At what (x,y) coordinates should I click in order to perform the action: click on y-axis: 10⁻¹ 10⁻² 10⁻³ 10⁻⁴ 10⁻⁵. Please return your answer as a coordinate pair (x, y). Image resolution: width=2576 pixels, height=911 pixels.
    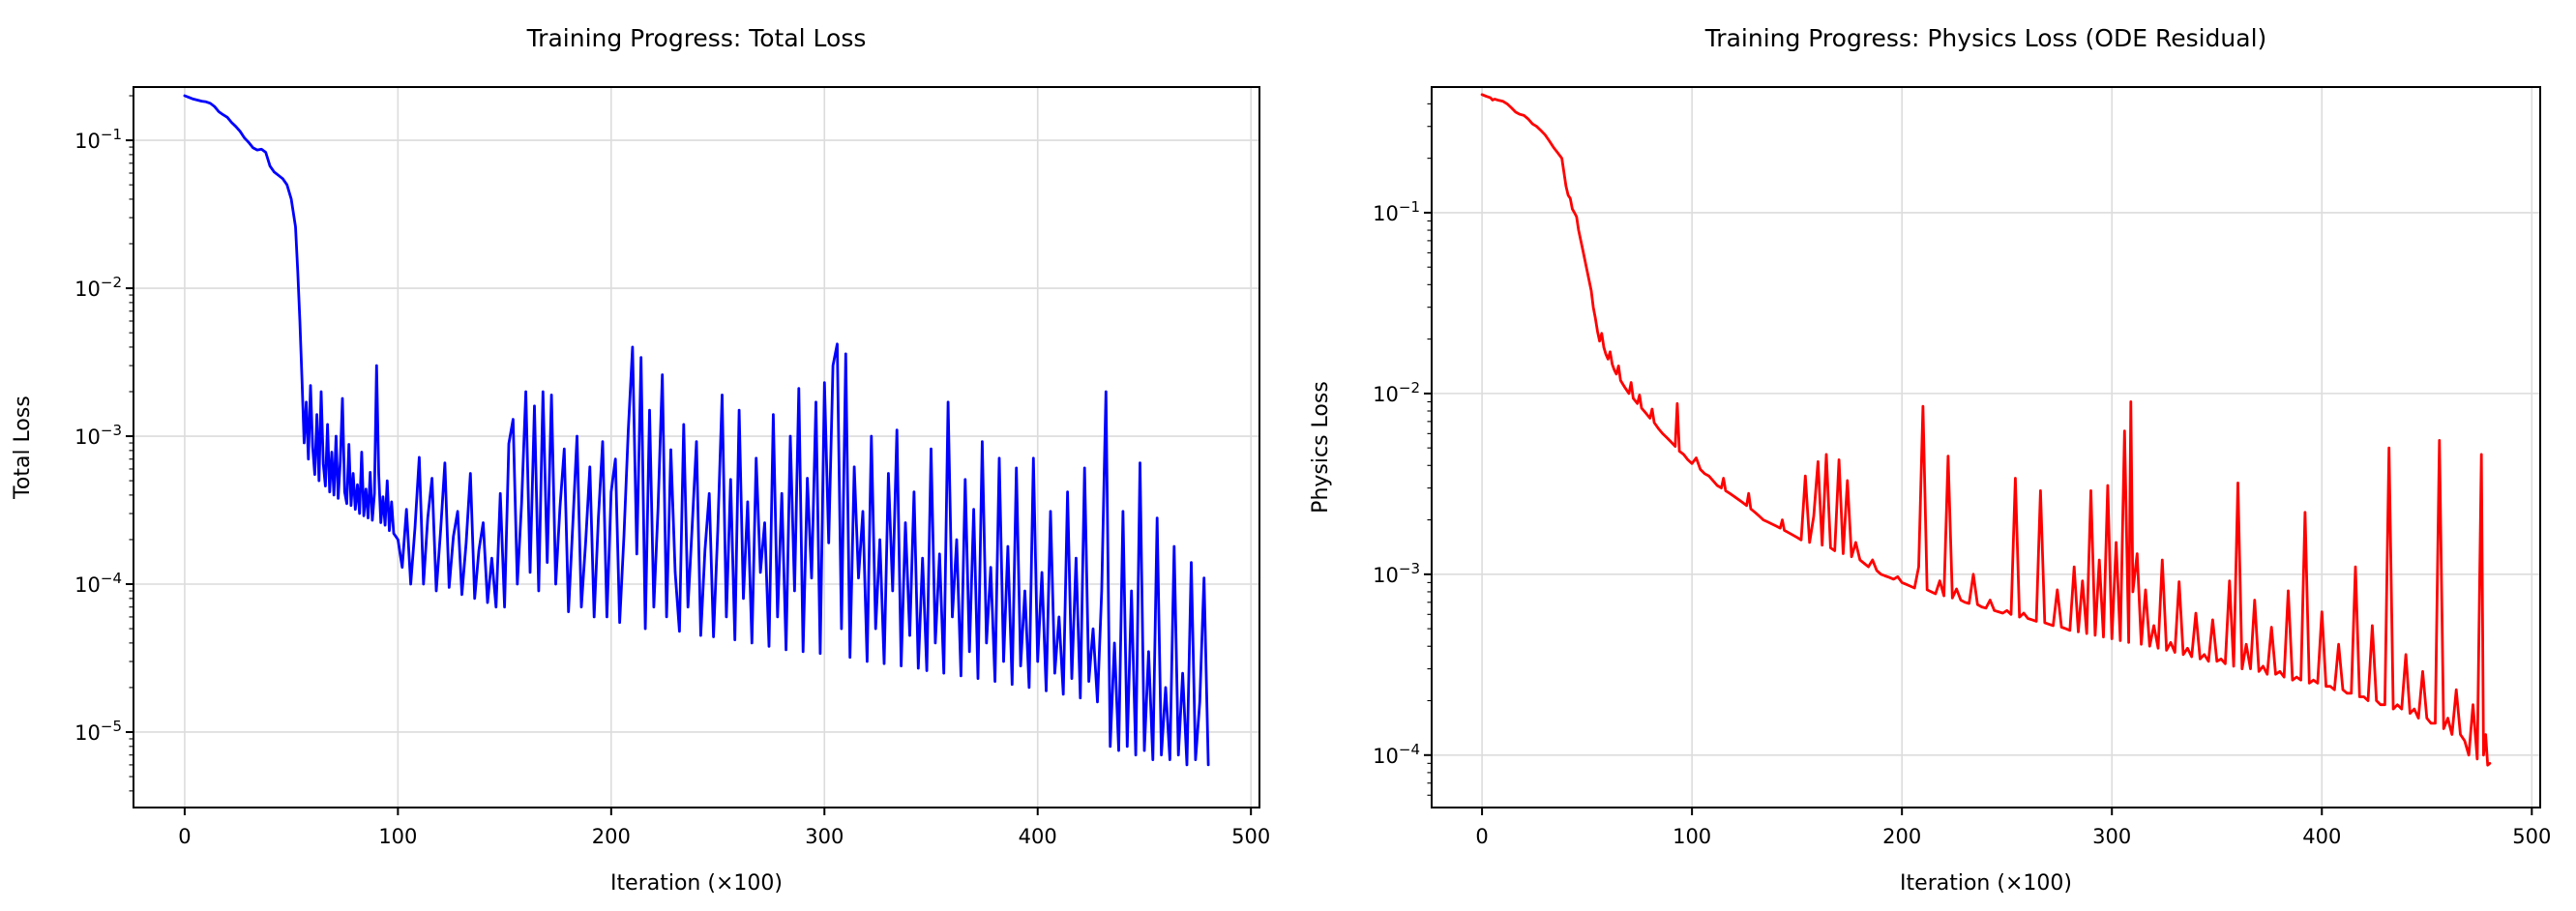
    Looking at the image, I should click on (104, 435).